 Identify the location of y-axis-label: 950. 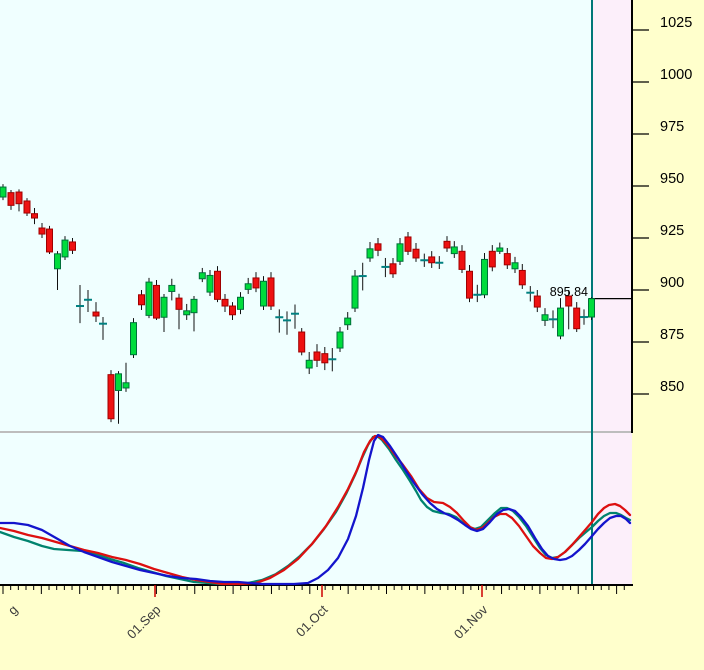
(672, 178).